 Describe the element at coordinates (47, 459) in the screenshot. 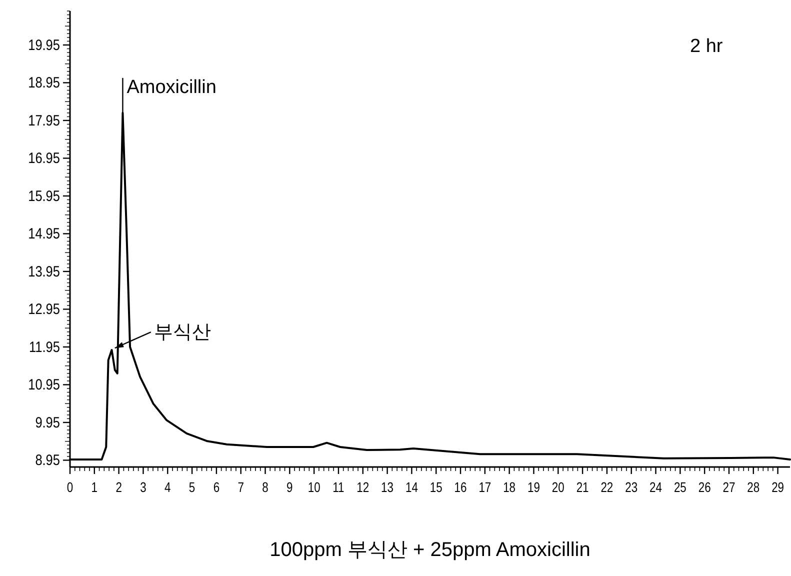

I see `y-tick-label: 8.95` at that location.